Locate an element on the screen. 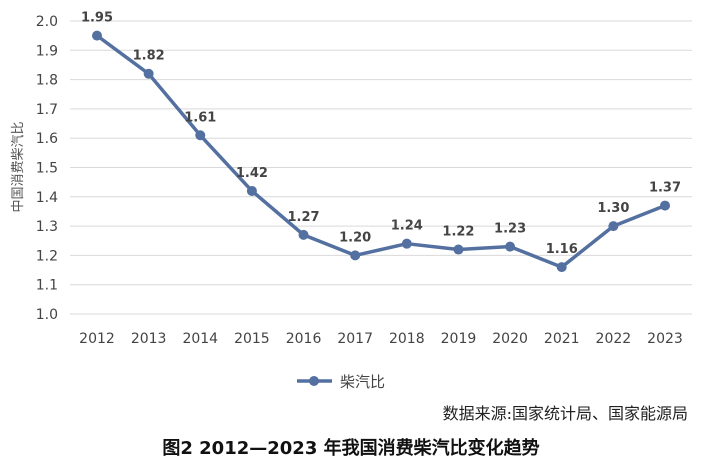 Image resolution: width=702 pixels, height=472 pixels. y-tick-label: 1.0 is located at coordinates (47, 315).